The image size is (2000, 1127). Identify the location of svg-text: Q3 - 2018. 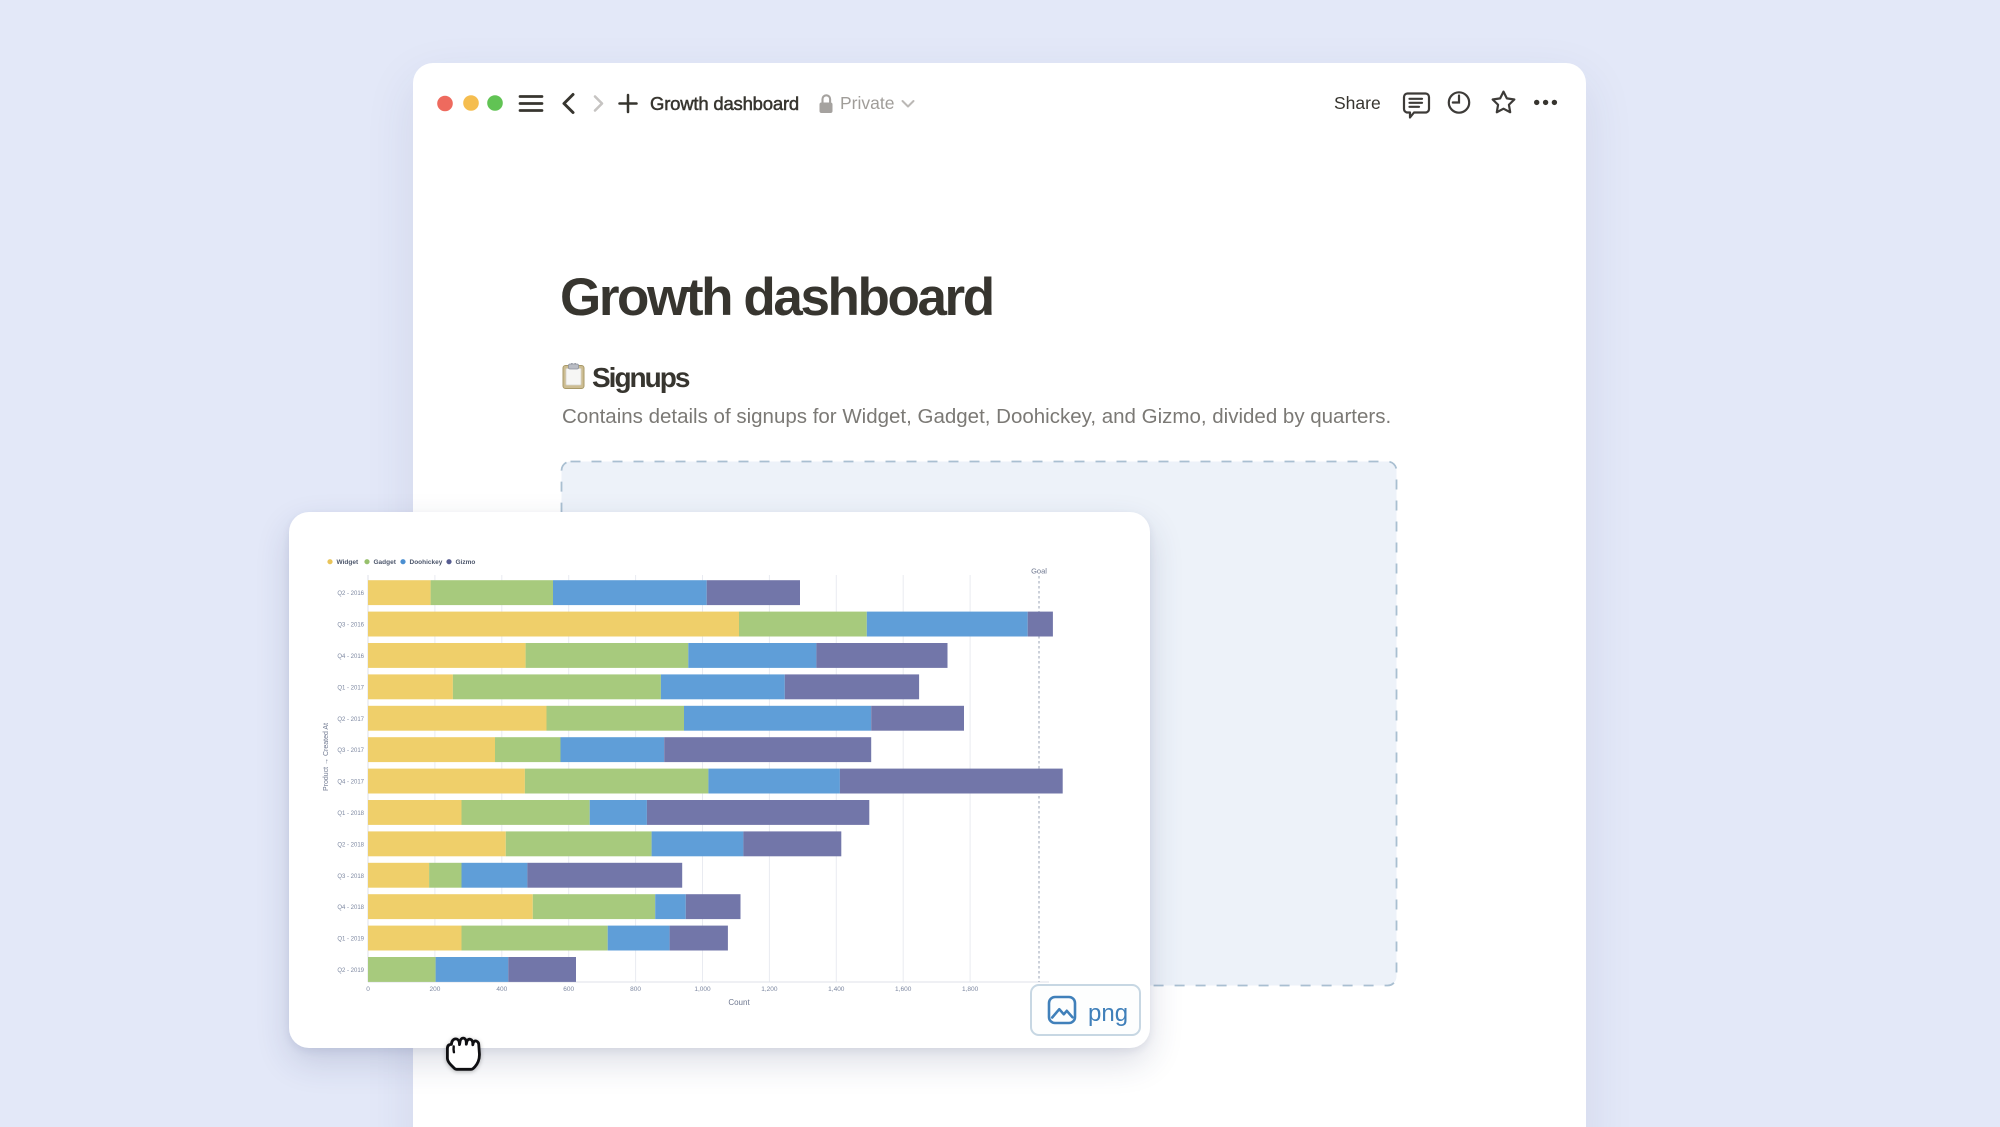
(350, 877).